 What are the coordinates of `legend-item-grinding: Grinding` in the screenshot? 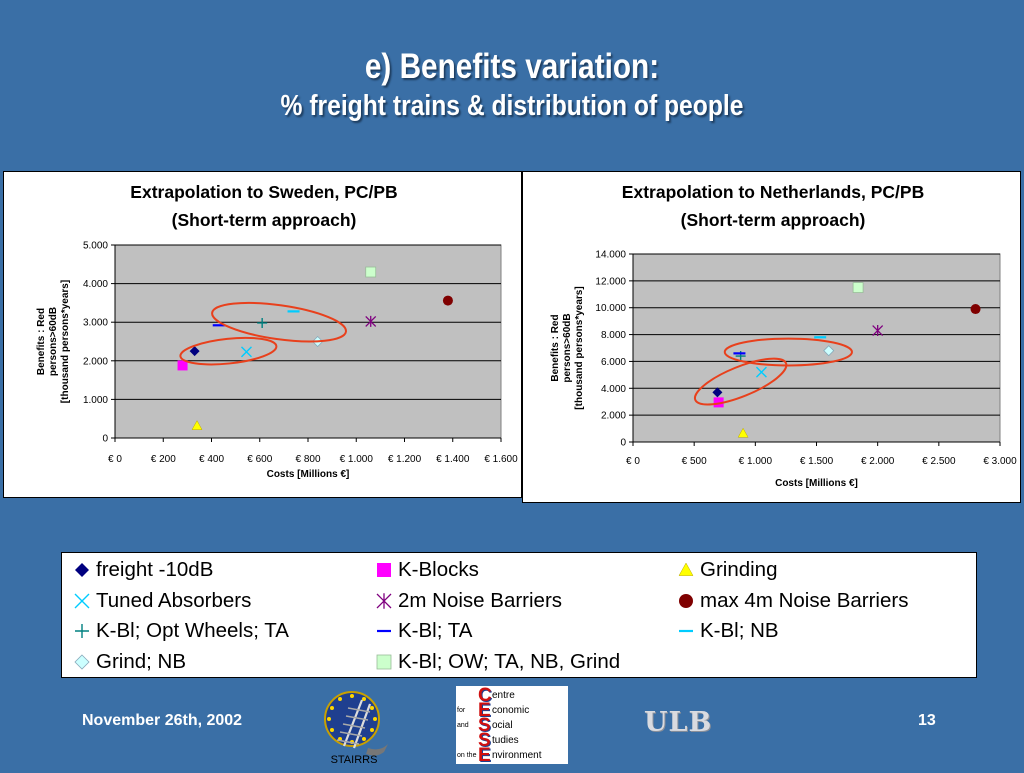 It's located at (726, 570).